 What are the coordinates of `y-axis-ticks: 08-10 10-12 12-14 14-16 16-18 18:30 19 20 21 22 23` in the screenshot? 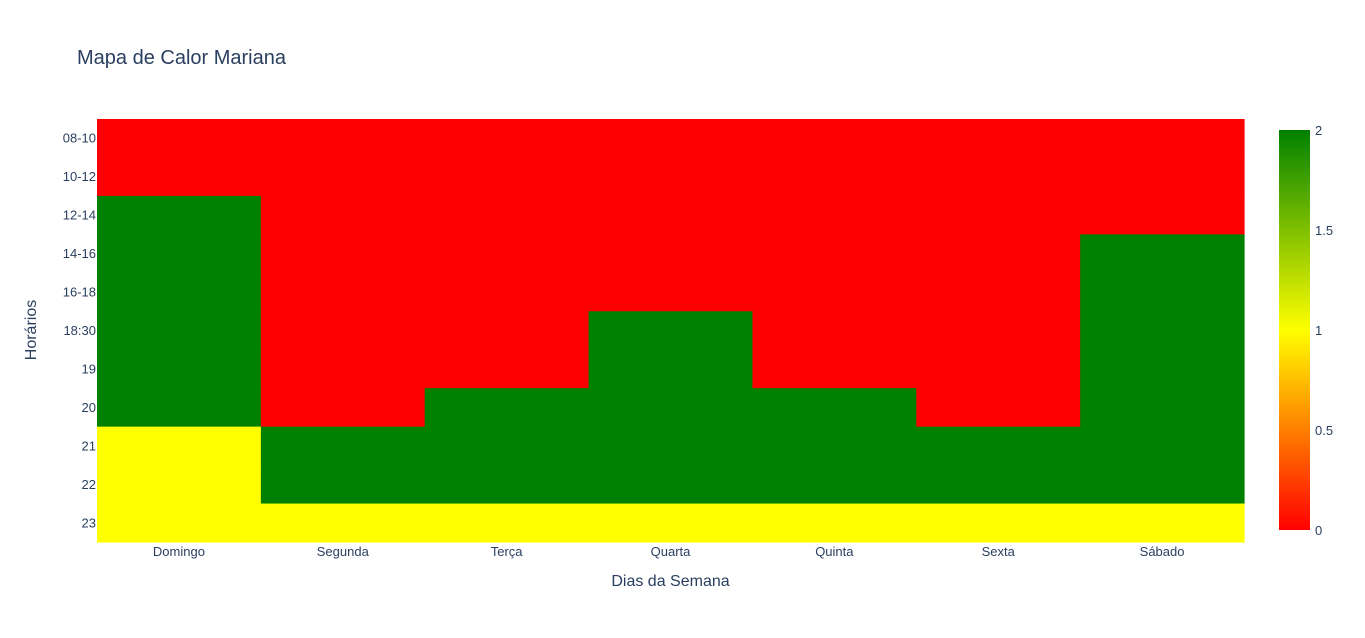 It's located at (79, 331).